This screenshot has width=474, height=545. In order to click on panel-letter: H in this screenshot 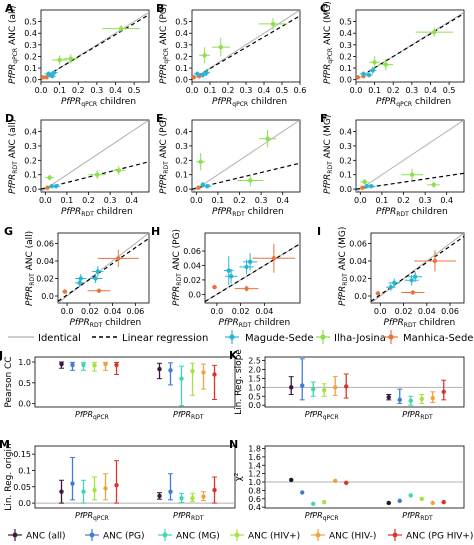, I will do `click(155, 231)`.